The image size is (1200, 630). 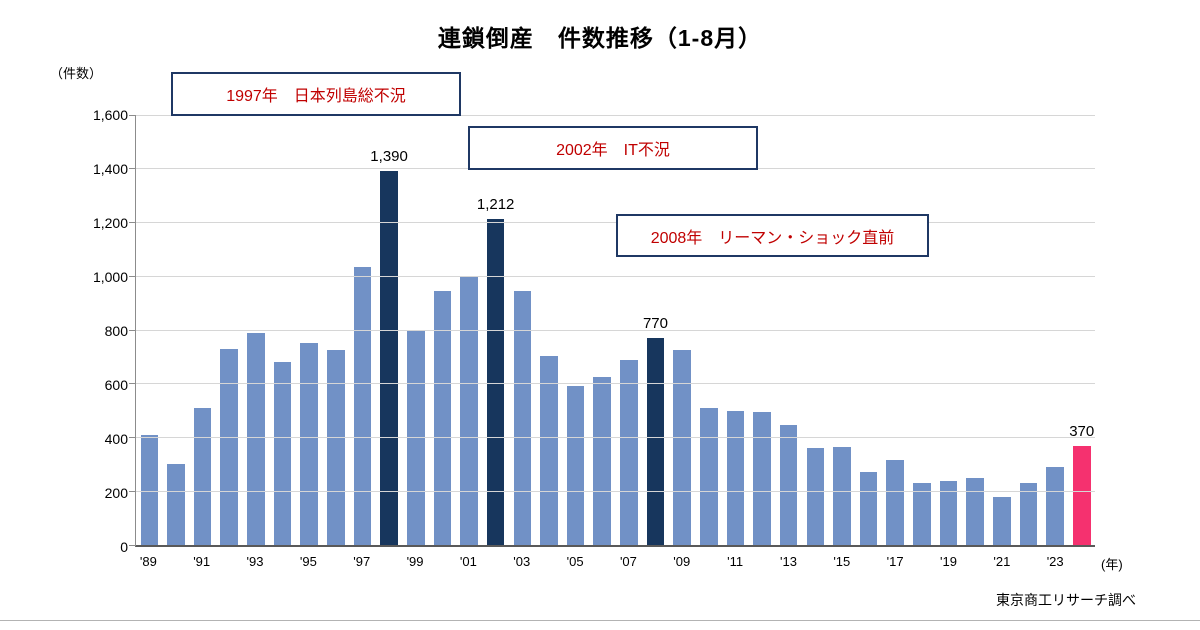 What do you see at coordinates (655, 441) in the screenshot?
I see `bar-2008` at bounding box center [655, 441].